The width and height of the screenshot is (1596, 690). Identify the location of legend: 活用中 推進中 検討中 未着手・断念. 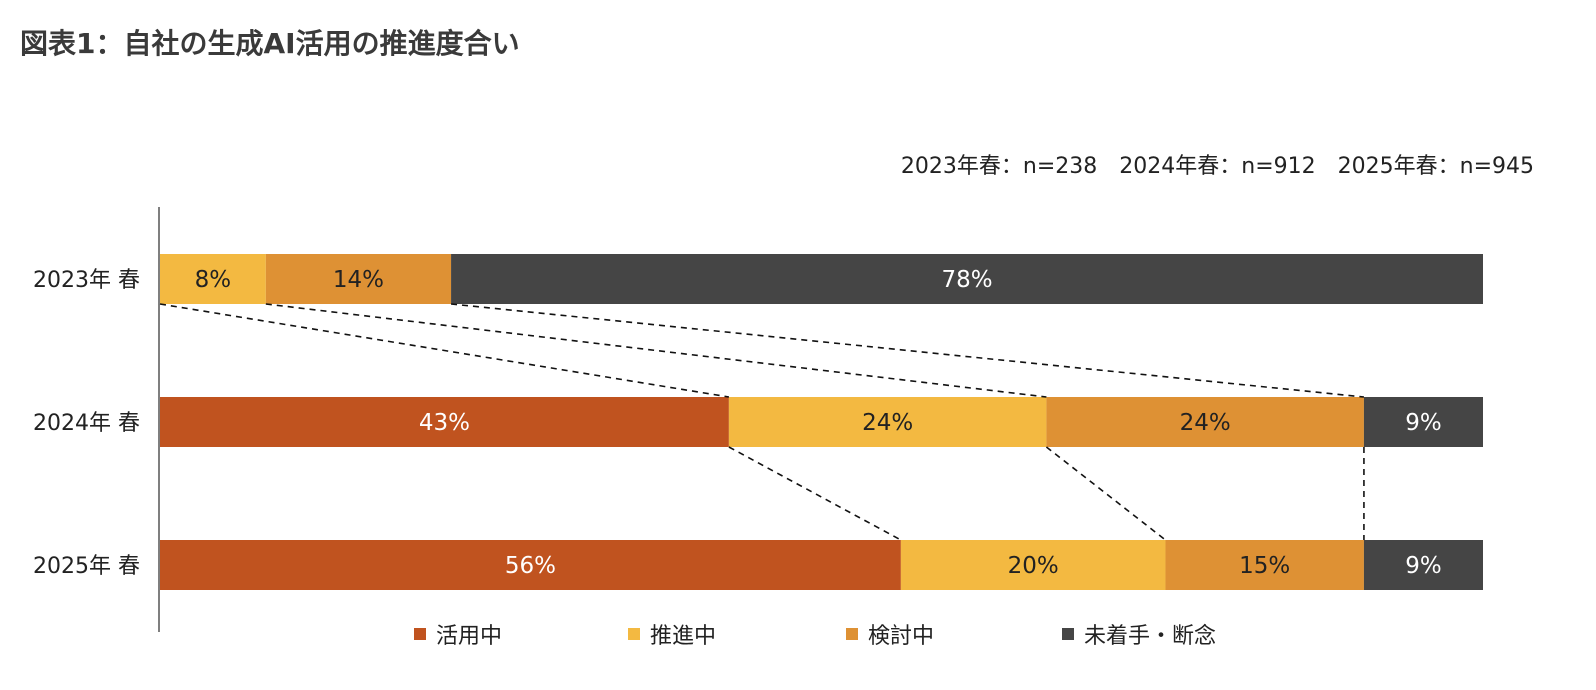
(798, 634).